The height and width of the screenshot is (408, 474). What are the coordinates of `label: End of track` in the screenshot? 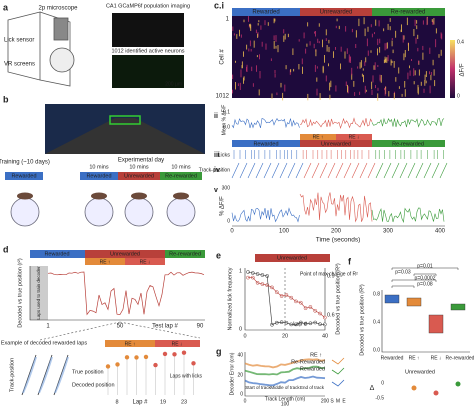 It's located at (312, 387).